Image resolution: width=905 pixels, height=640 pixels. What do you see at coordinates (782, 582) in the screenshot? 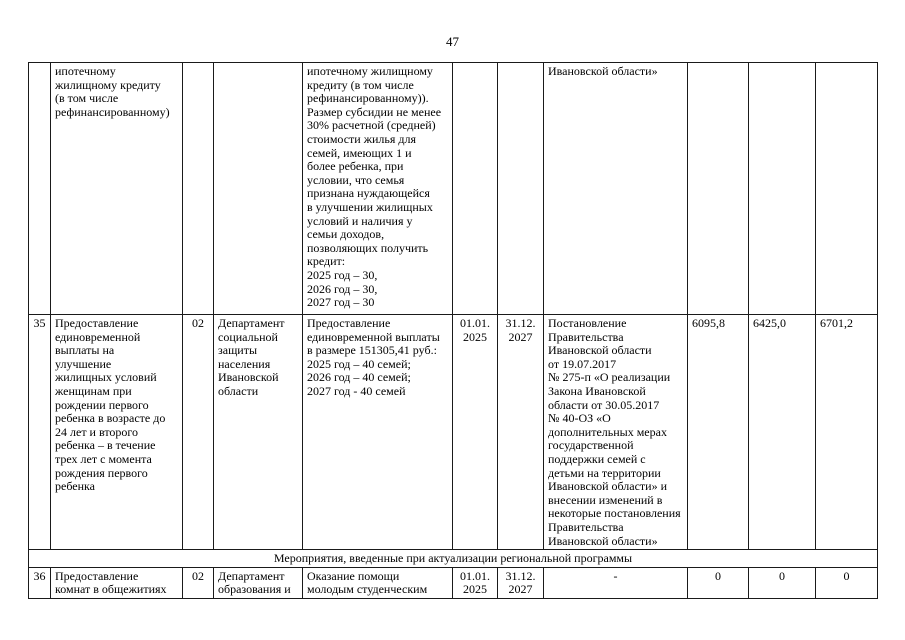
I see `cell-amount-2026: 0` at bounding box center [782, 582].